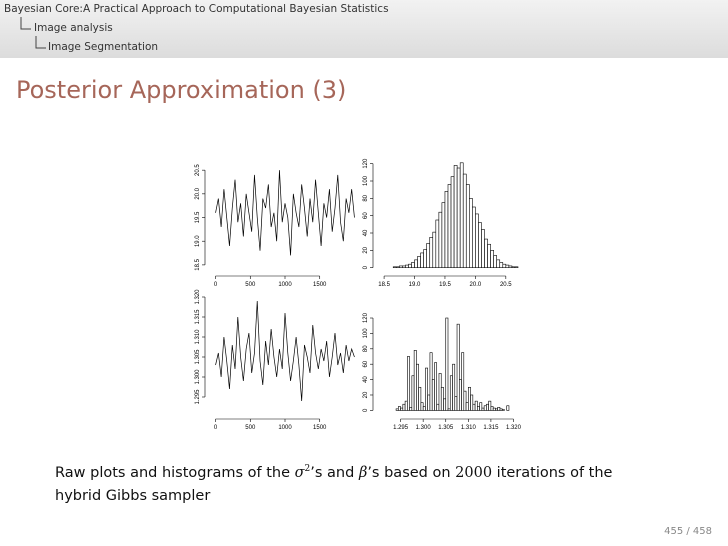  I want to click on y-tick-label: 1.295, so click(198, 397).